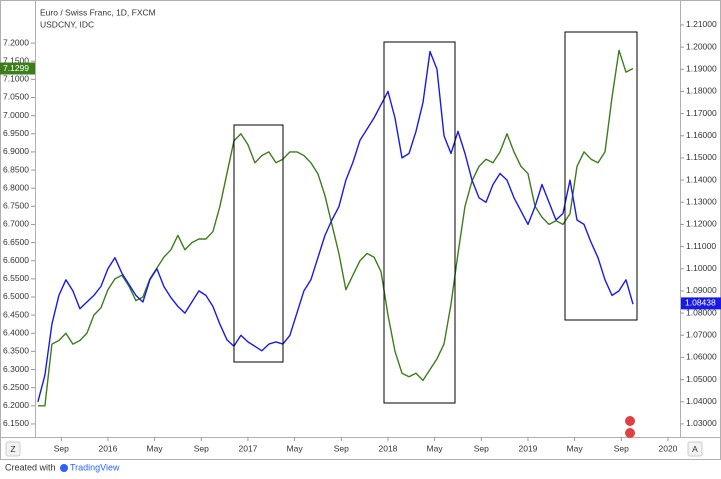 The image size is (721, 479). Describe the element at coordinates (701, 113) in the screenshot. I see `y2-tick-label: 1.17000` at that location.